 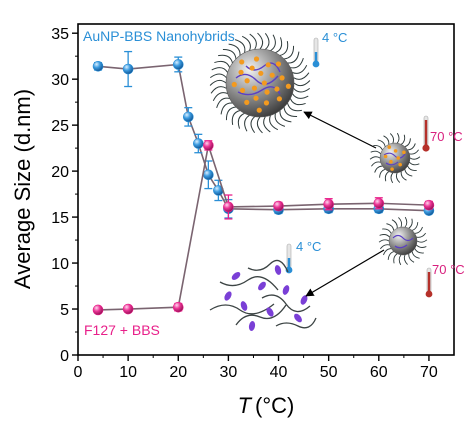 What do you see at coordinates (329, 372) in the screenshot?
I see `x-tick-label: 50` at bounding box center [329, 372].